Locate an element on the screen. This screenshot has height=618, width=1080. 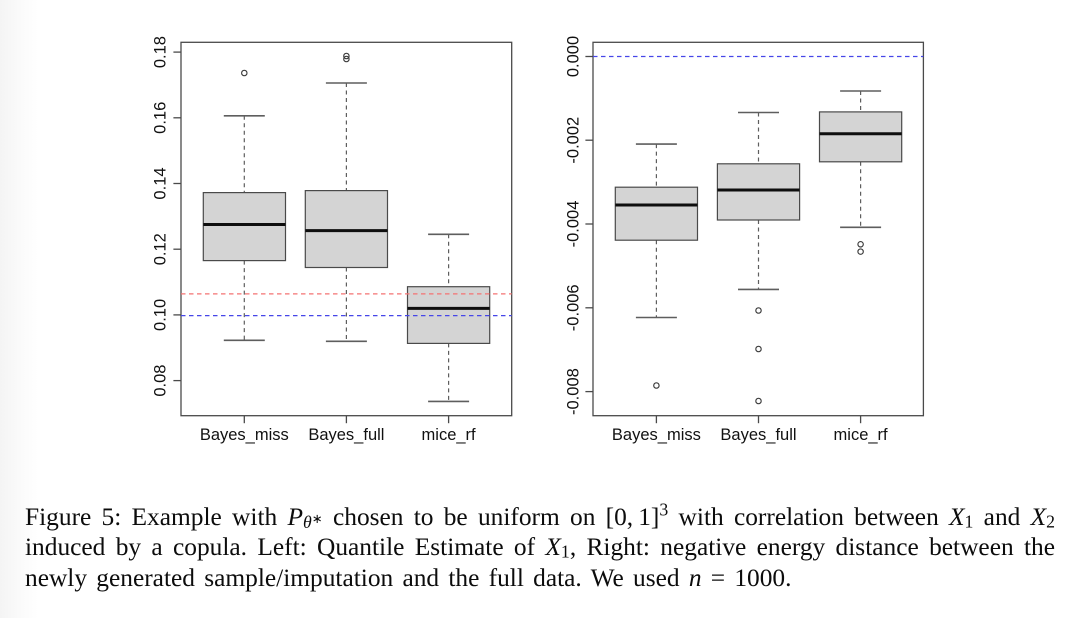
svg-text: 0.000 is located at coordinates (574, 56).